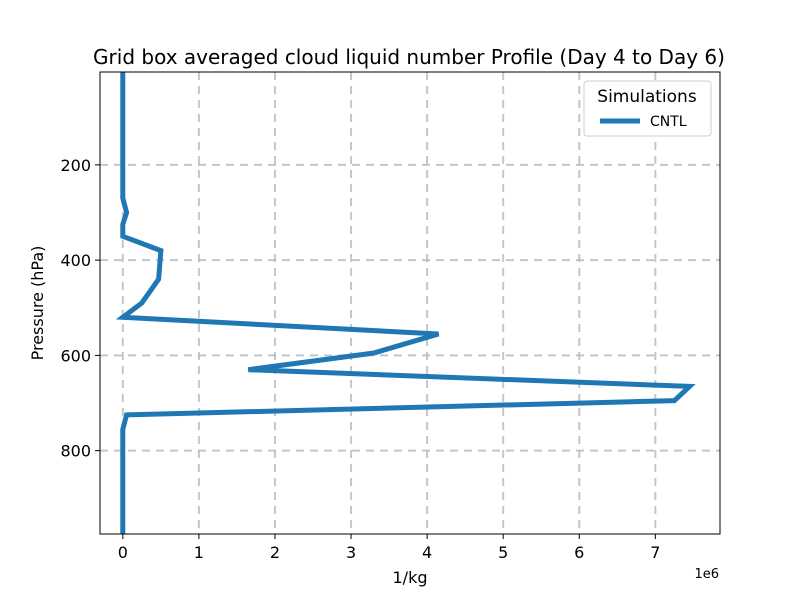 Image resolution: width=800 pixels, height=600 pixels. Describe the element at coordinates (389, 548) in the screenshot. I see `x-axis-ticks: 0 1 2 3 4 5 6 7` at that location.